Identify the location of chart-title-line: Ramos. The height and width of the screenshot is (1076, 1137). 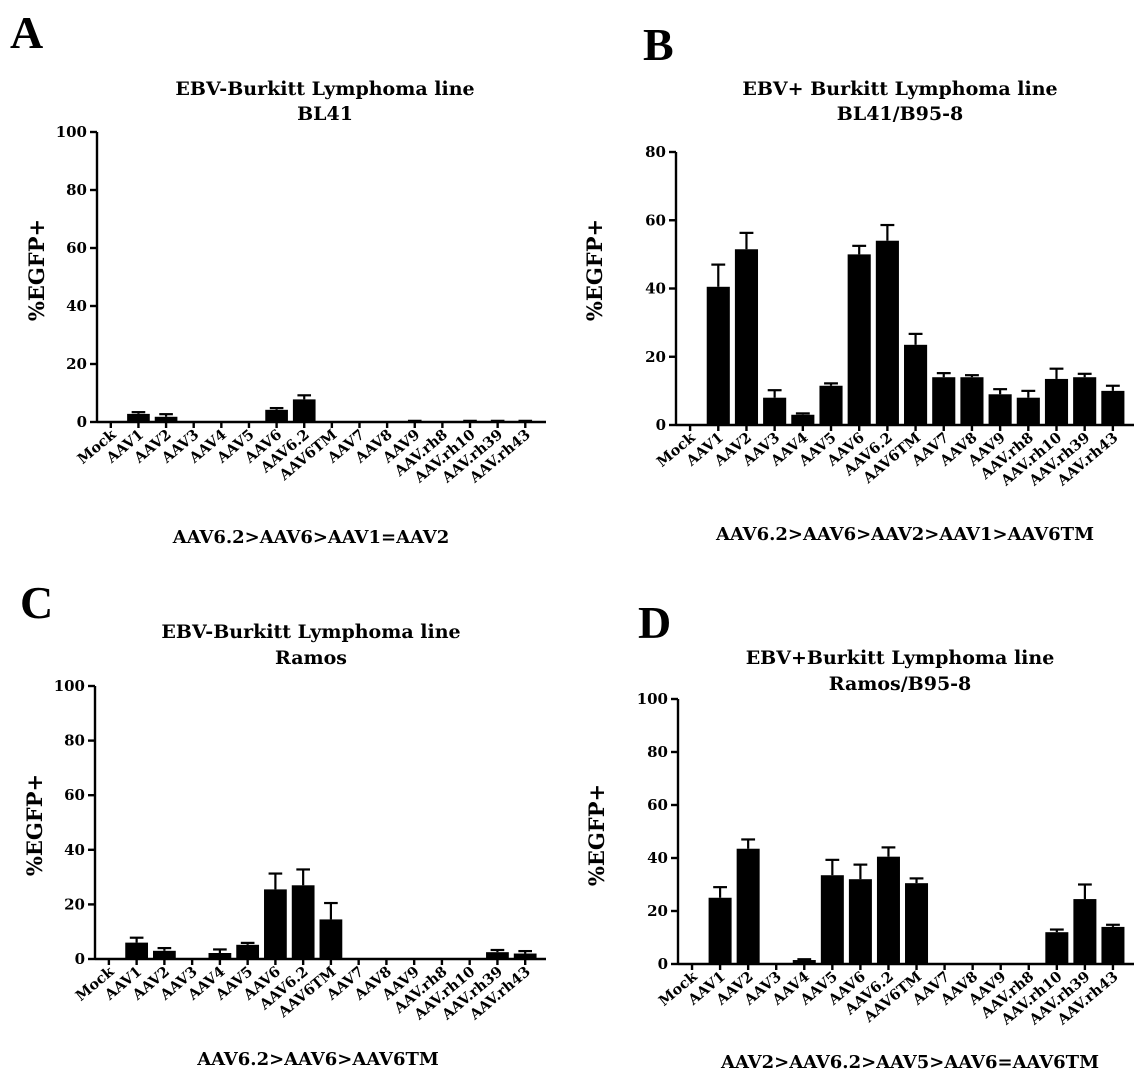
(311, 658).